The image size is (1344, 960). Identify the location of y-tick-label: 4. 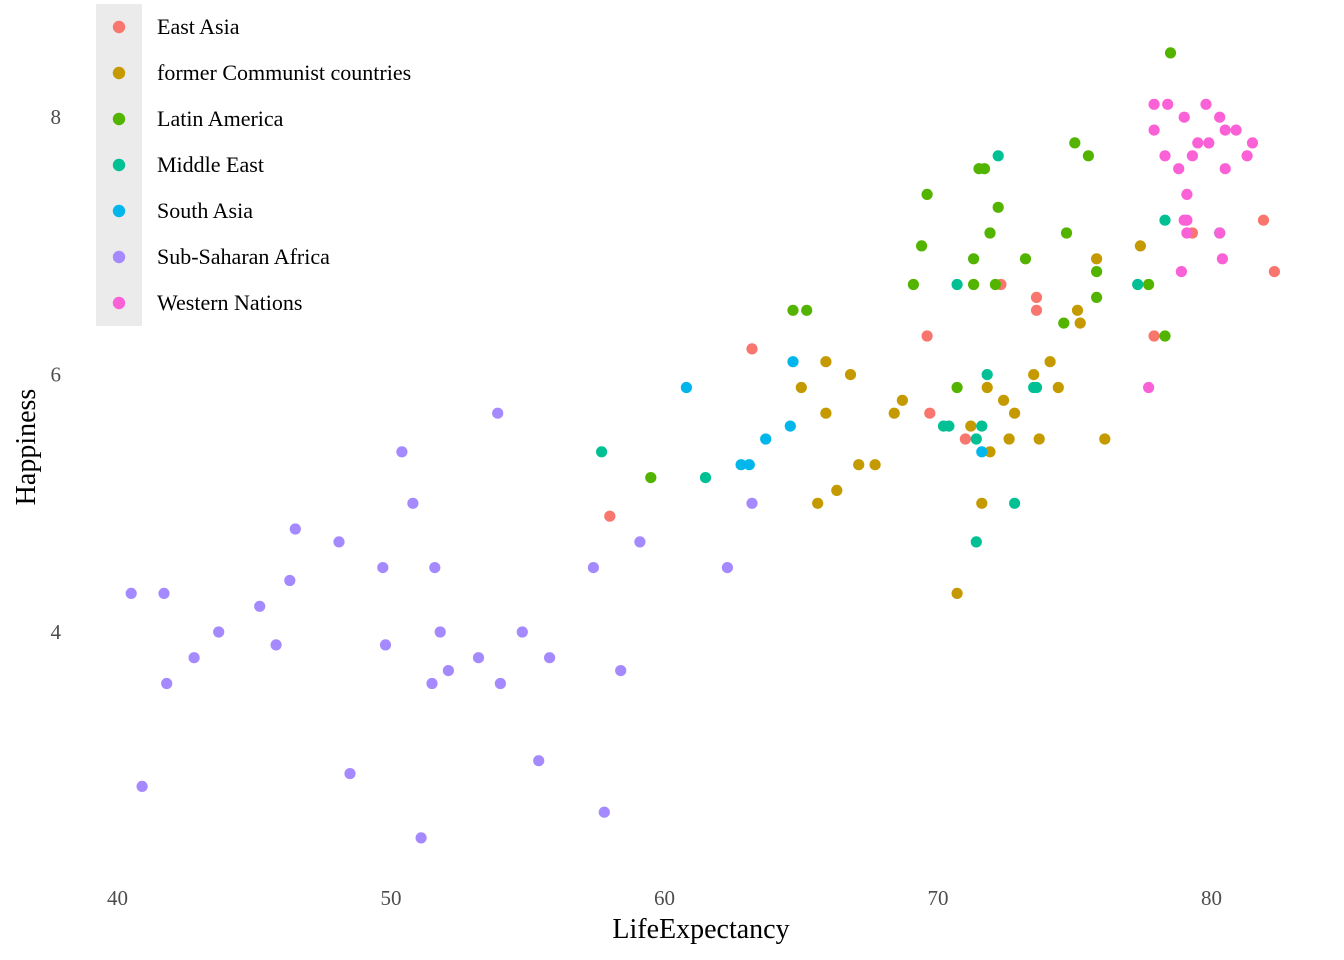
(56, 632).